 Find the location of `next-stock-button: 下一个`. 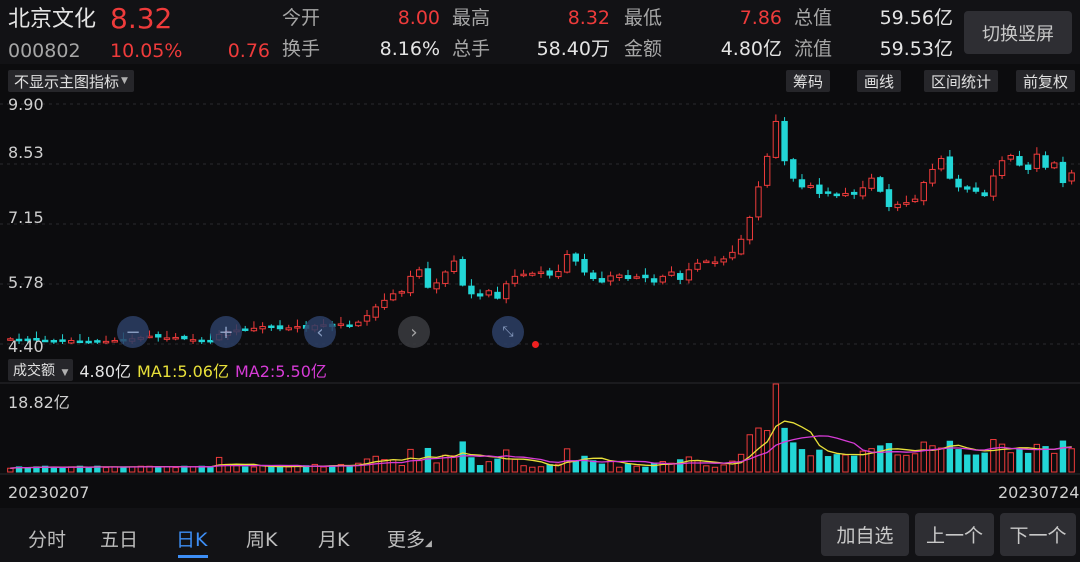

next-stock-button: 下一个 is located at coordinates (1038, 534).